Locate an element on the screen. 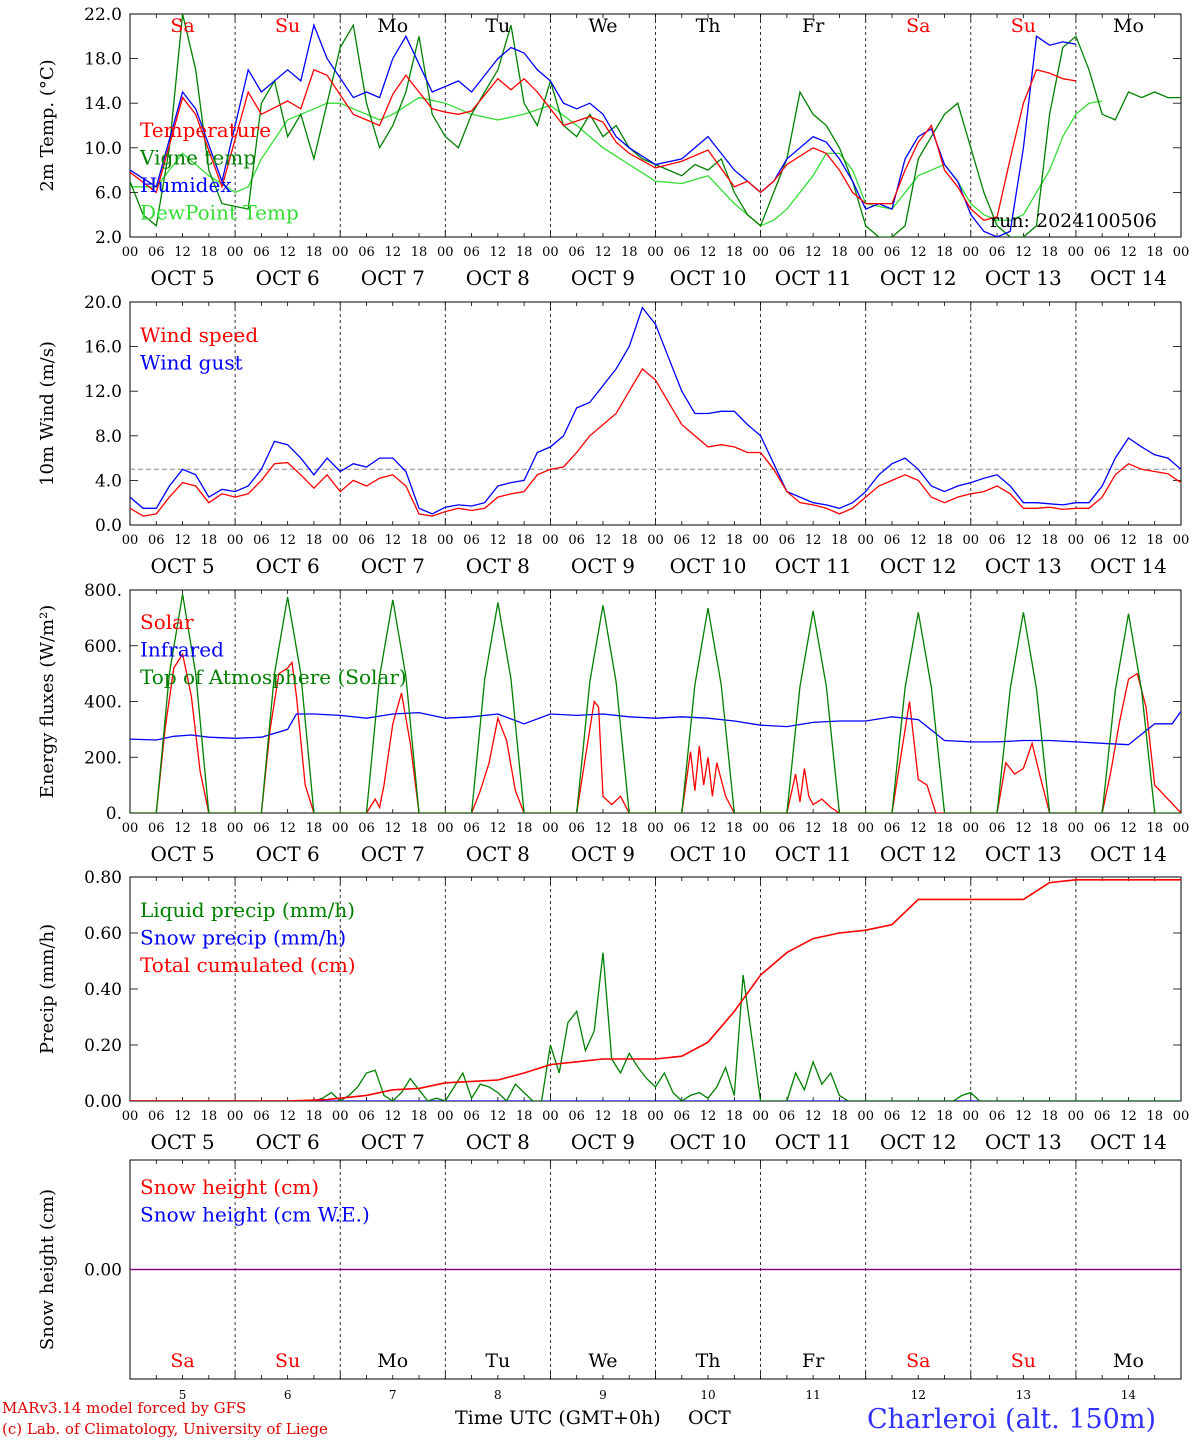  series-line-dewpoint-temp is located at coordinates (616, 161).